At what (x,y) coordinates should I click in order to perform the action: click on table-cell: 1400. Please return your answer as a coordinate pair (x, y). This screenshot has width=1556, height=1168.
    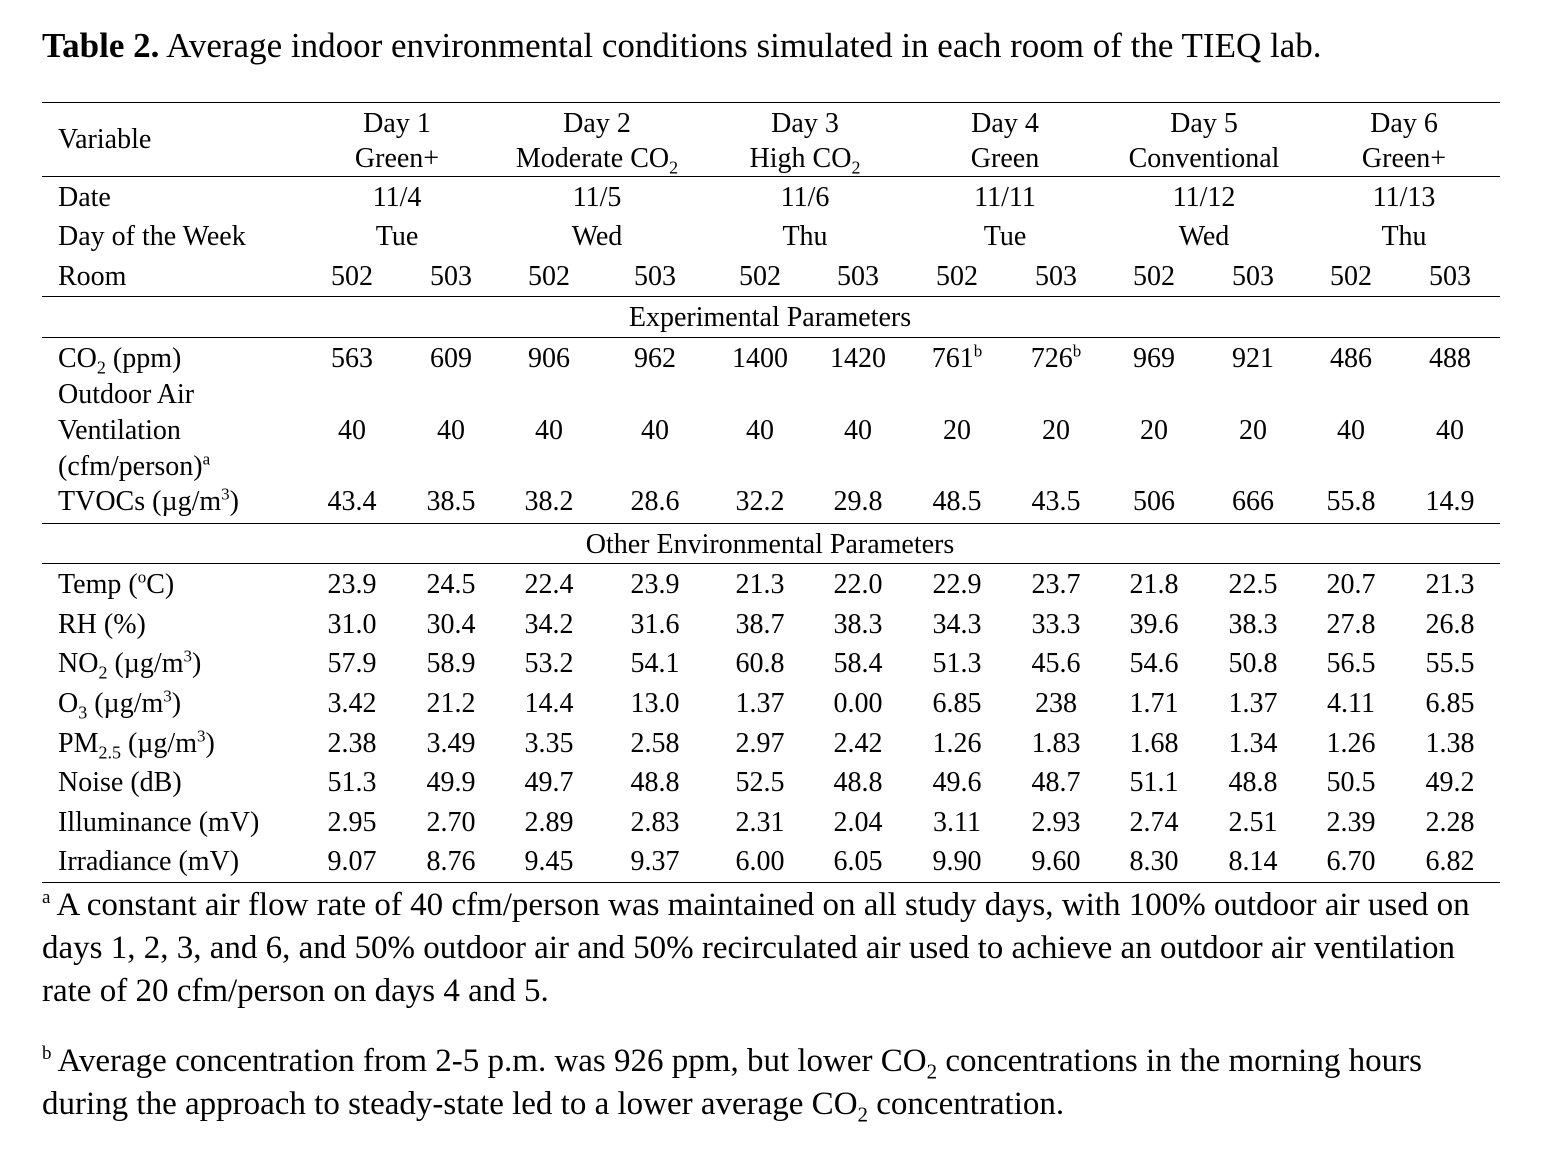
    Looking at the image, I should click on (760, 358).